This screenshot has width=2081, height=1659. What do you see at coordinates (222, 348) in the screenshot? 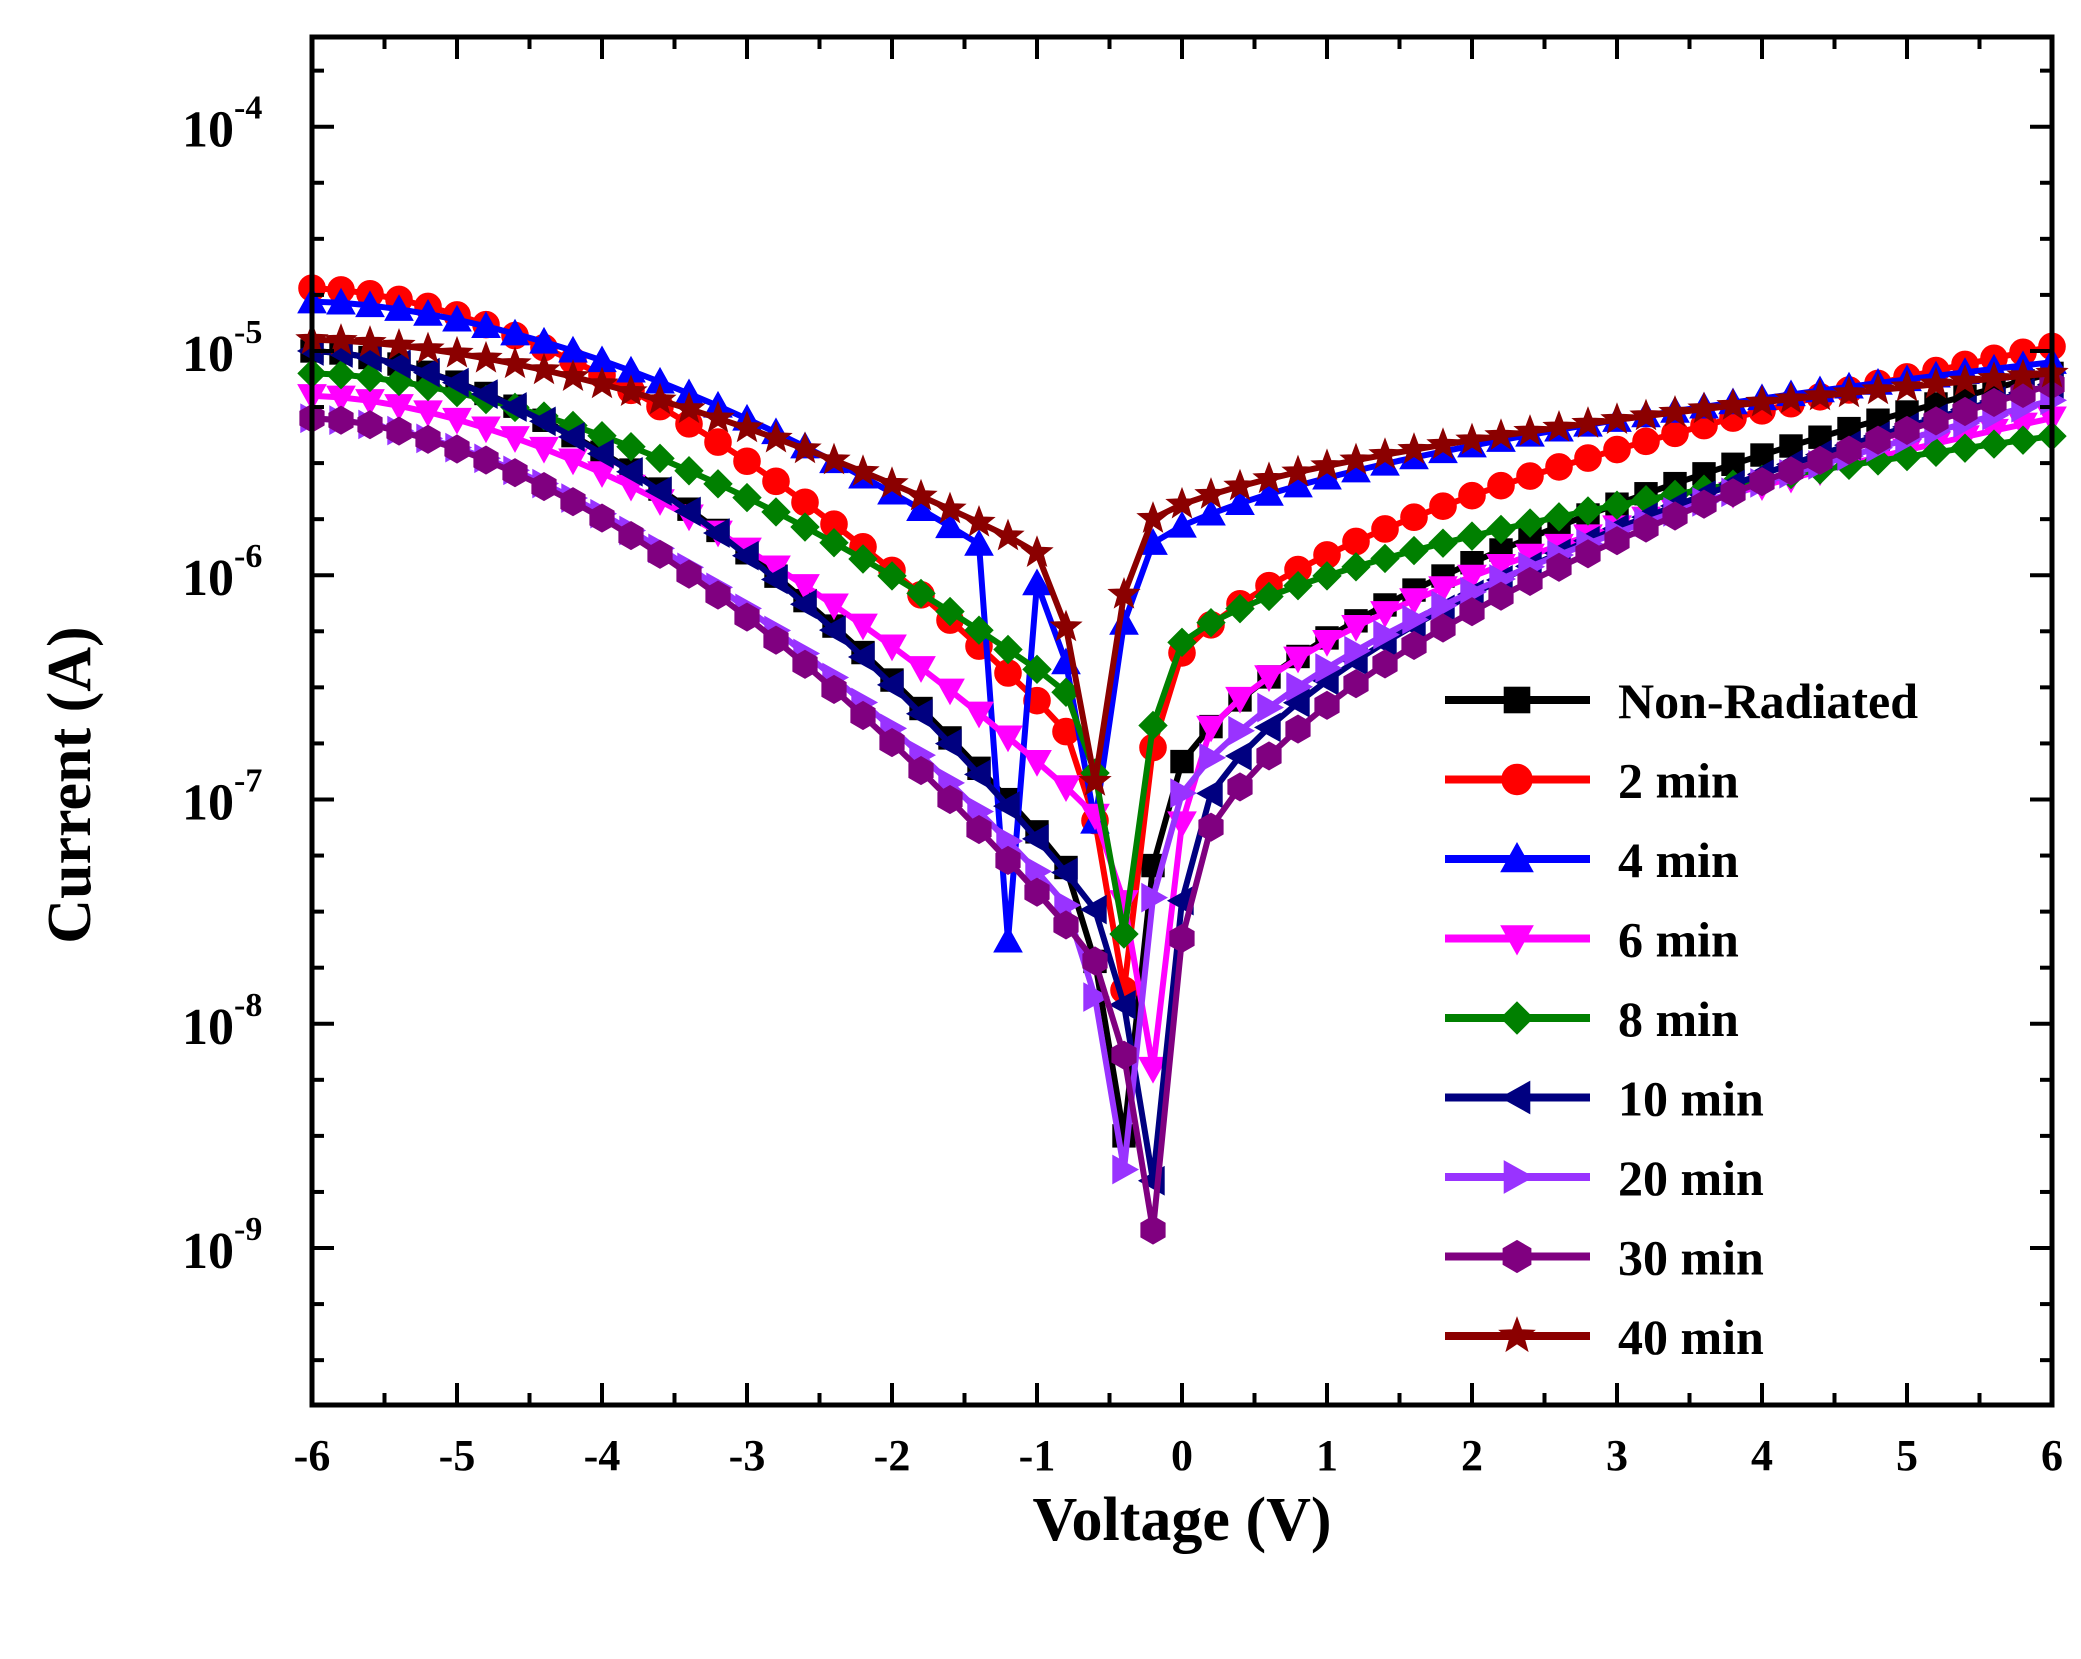
I see `y-tick-label: 10-5` at bounding box center [222, 348].